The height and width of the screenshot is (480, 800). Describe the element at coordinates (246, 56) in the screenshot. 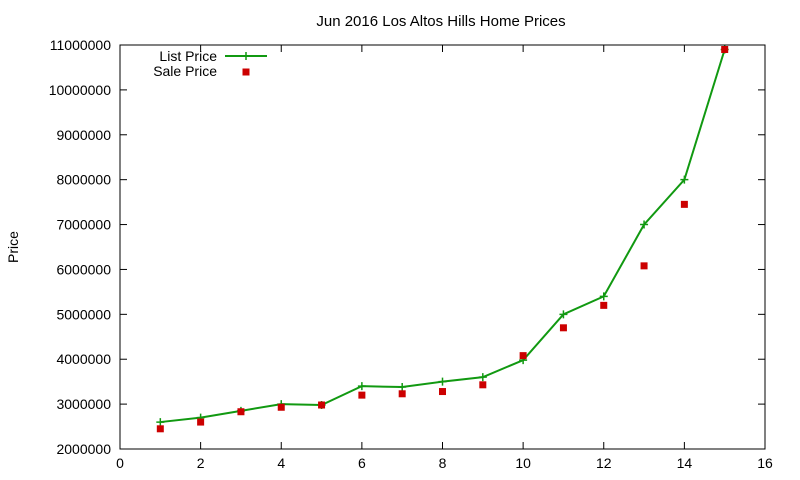

I see `legend-marker-list-price` at that location.